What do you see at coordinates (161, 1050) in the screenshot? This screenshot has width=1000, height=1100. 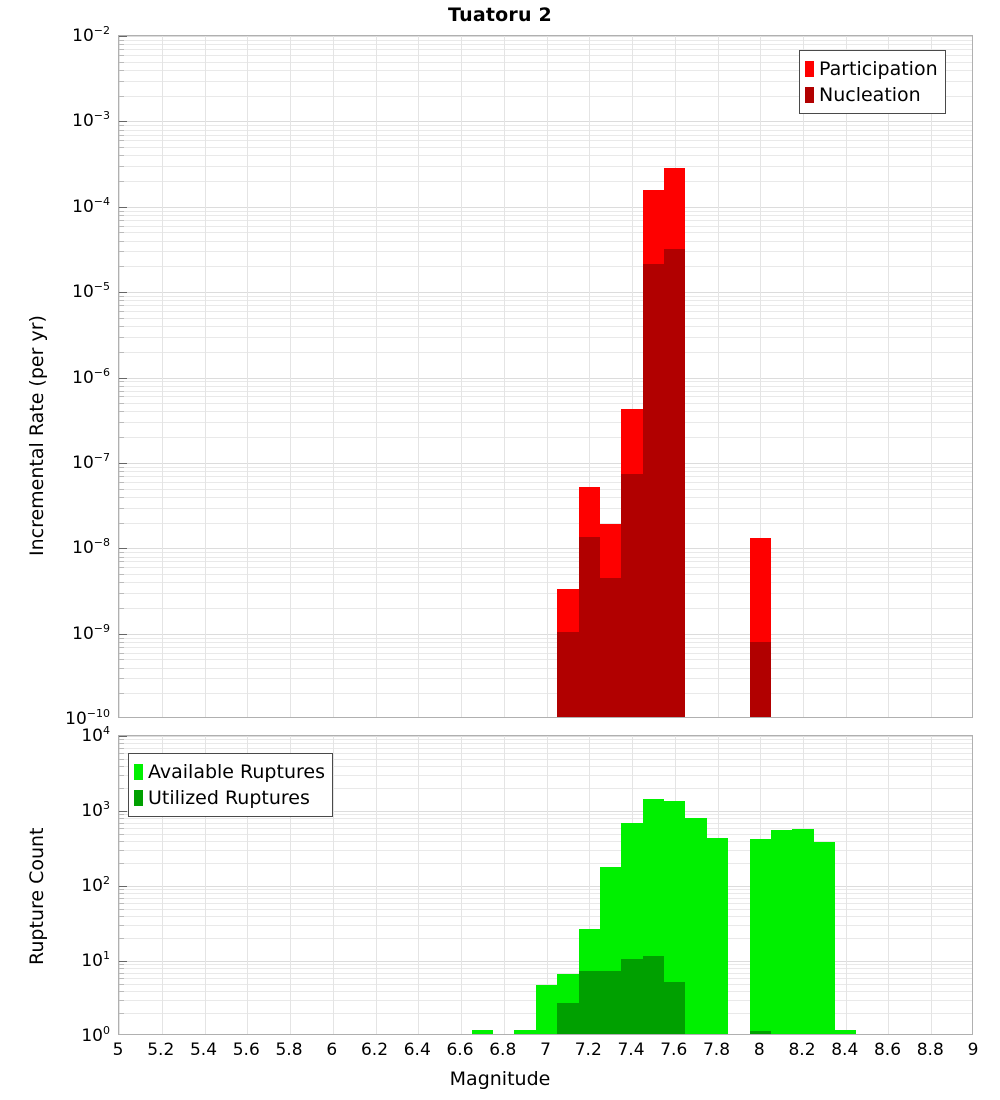 I see `x-tick-label: 5.2` at bounding box center [161, 1050].